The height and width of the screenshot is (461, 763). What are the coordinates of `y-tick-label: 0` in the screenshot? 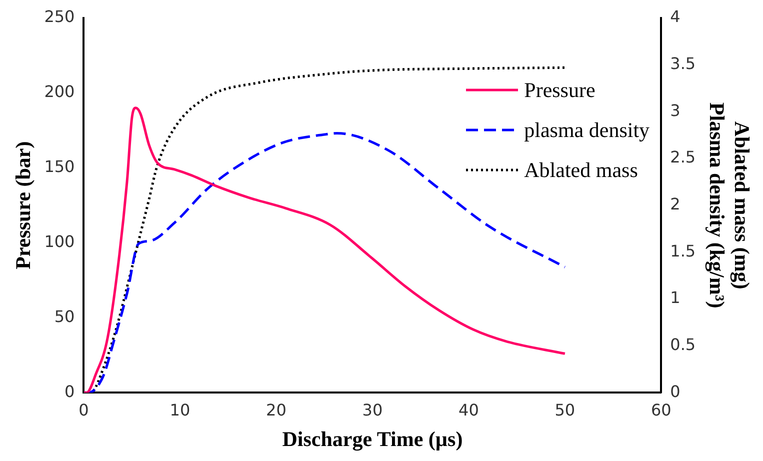 It's located at (69, 391).